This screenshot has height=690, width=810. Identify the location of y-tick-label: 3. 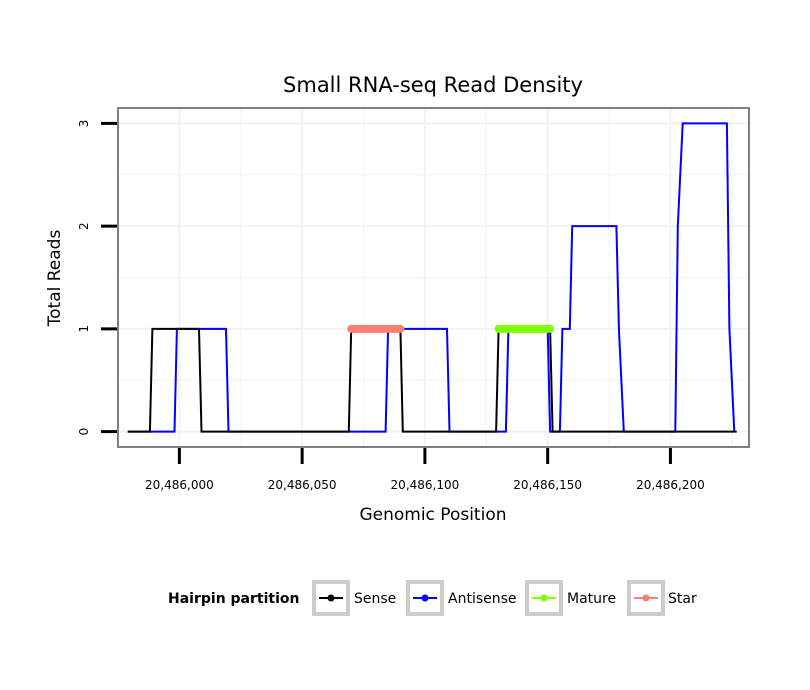
(84, 124).